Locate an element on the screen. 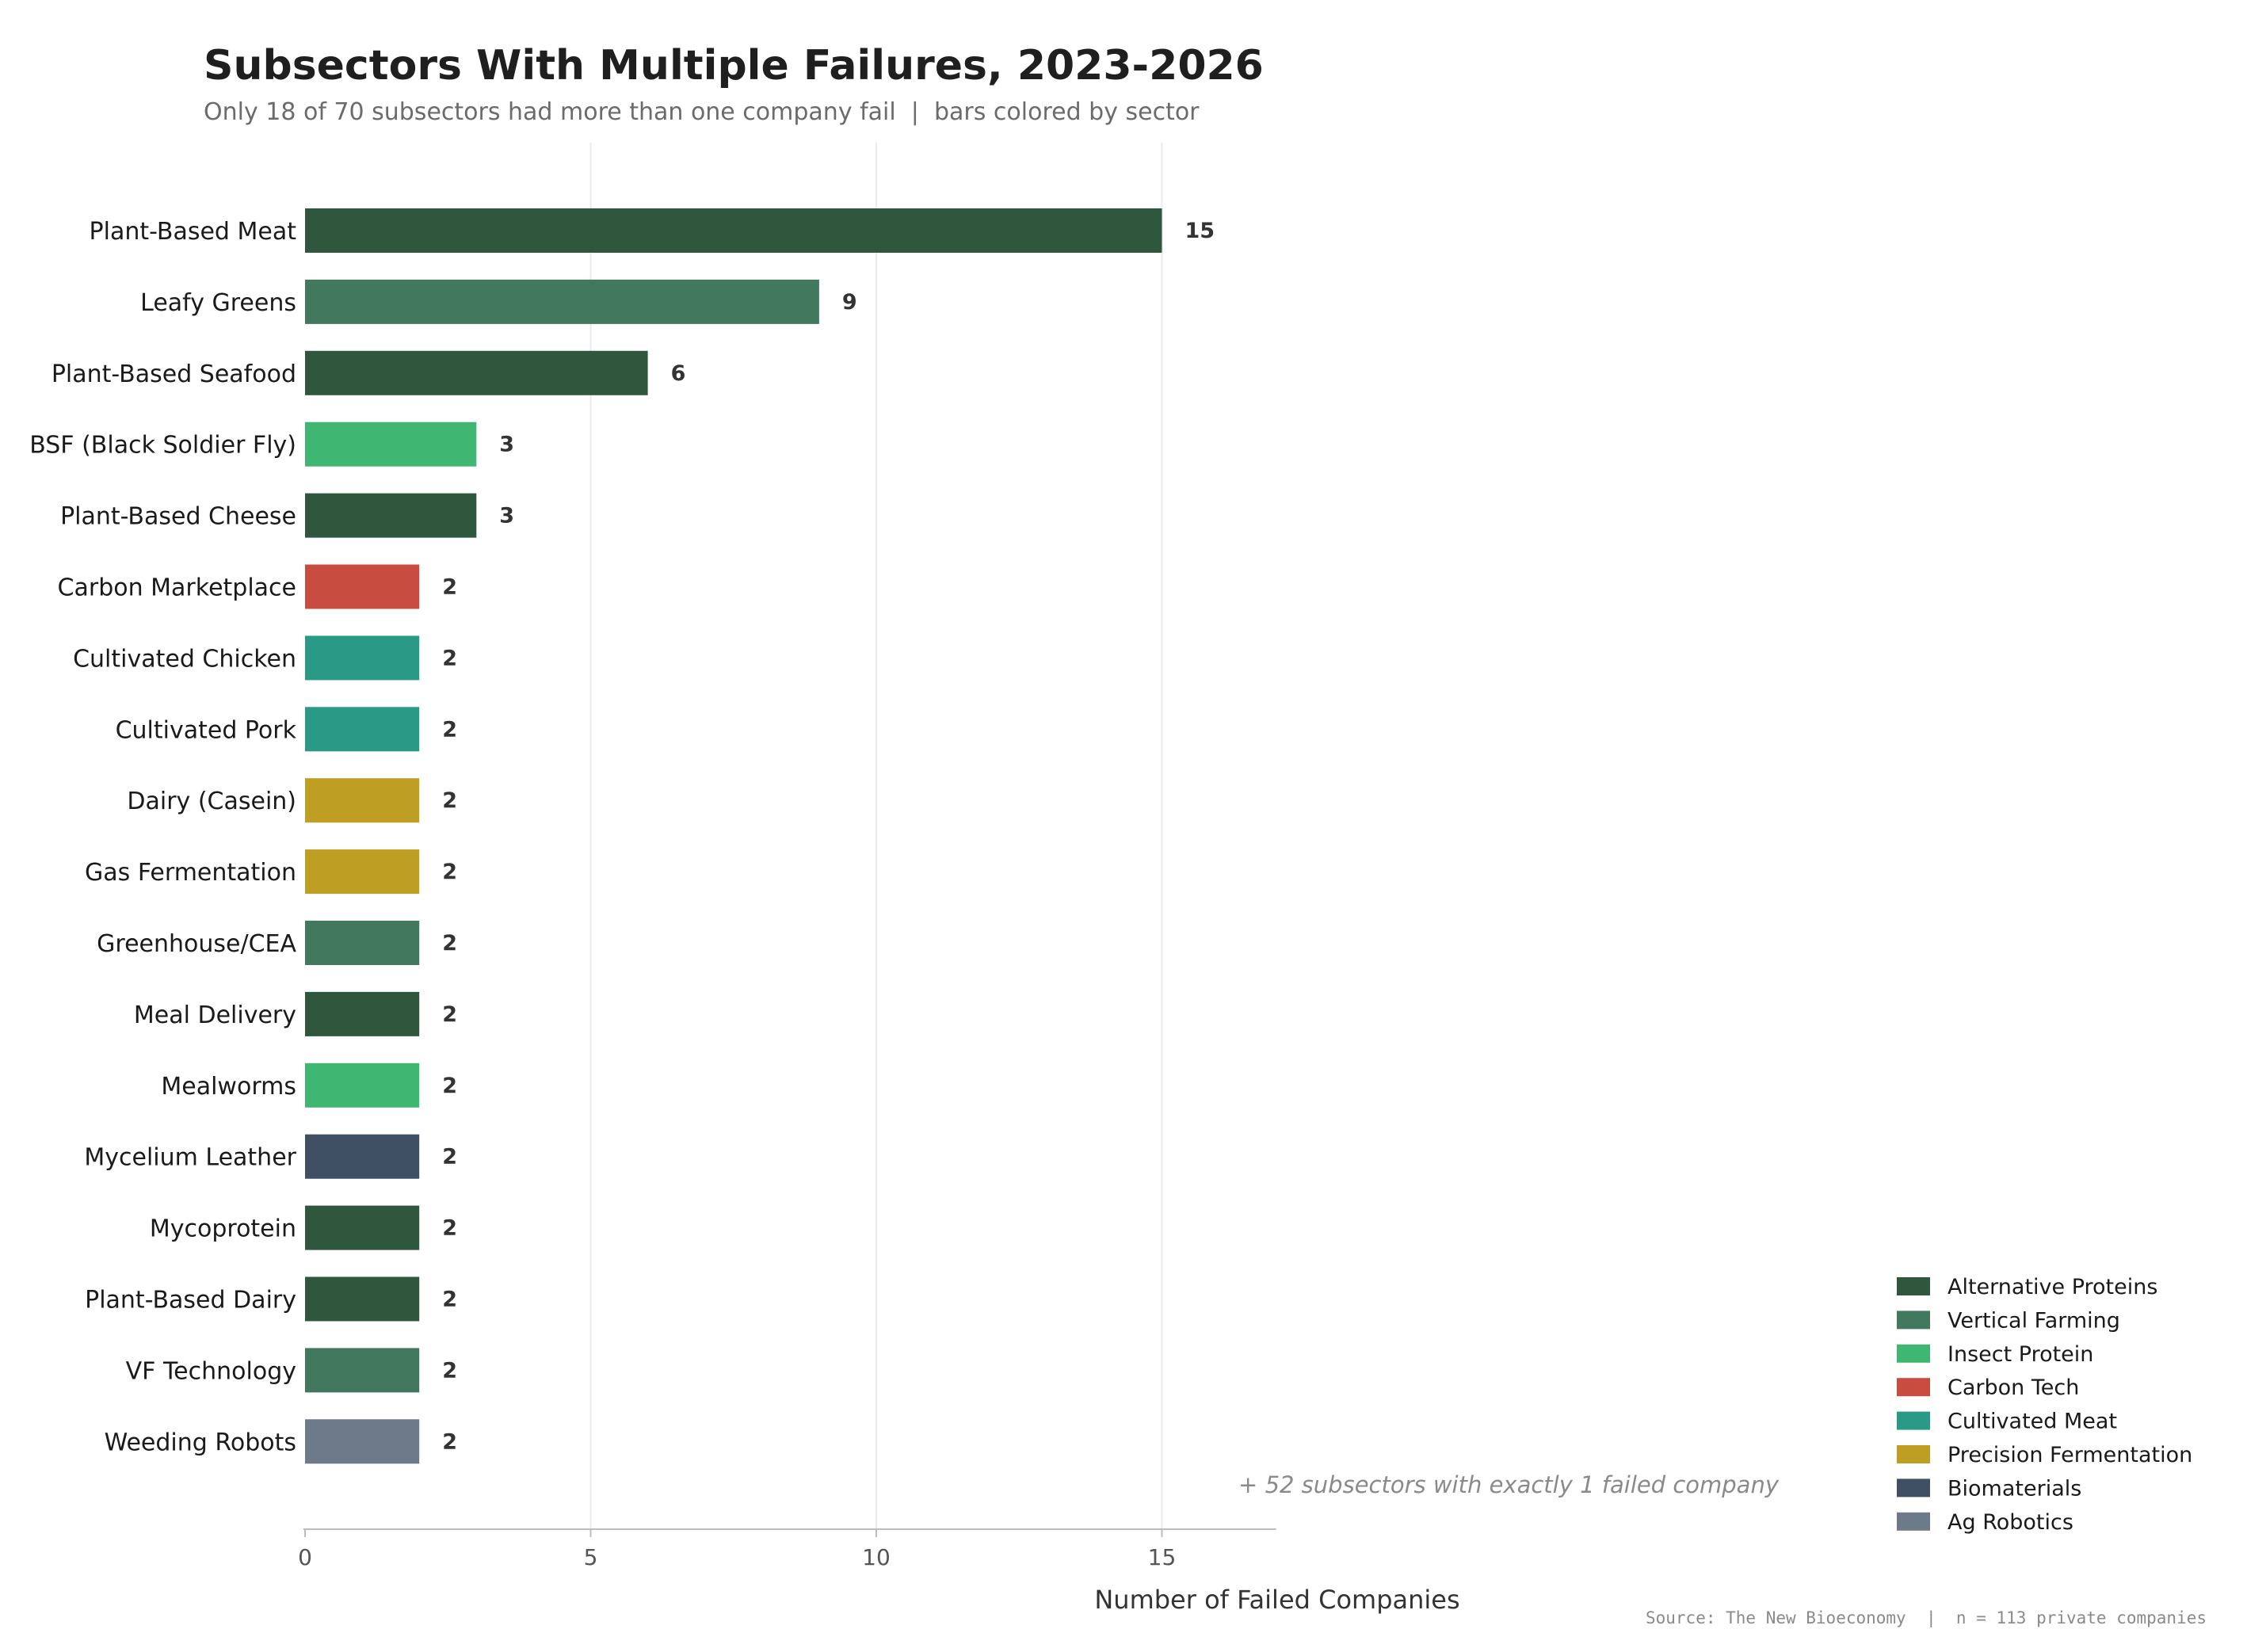 This screenshot has height=1652, width=2266. category-label-9: Gas Fermentation is located at coordinates (191, 873).